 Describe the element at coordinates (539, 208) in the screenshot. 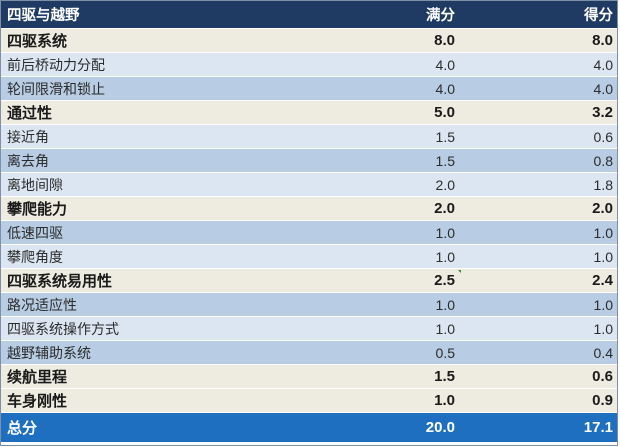

I see `row-score: 2.0` at that location.